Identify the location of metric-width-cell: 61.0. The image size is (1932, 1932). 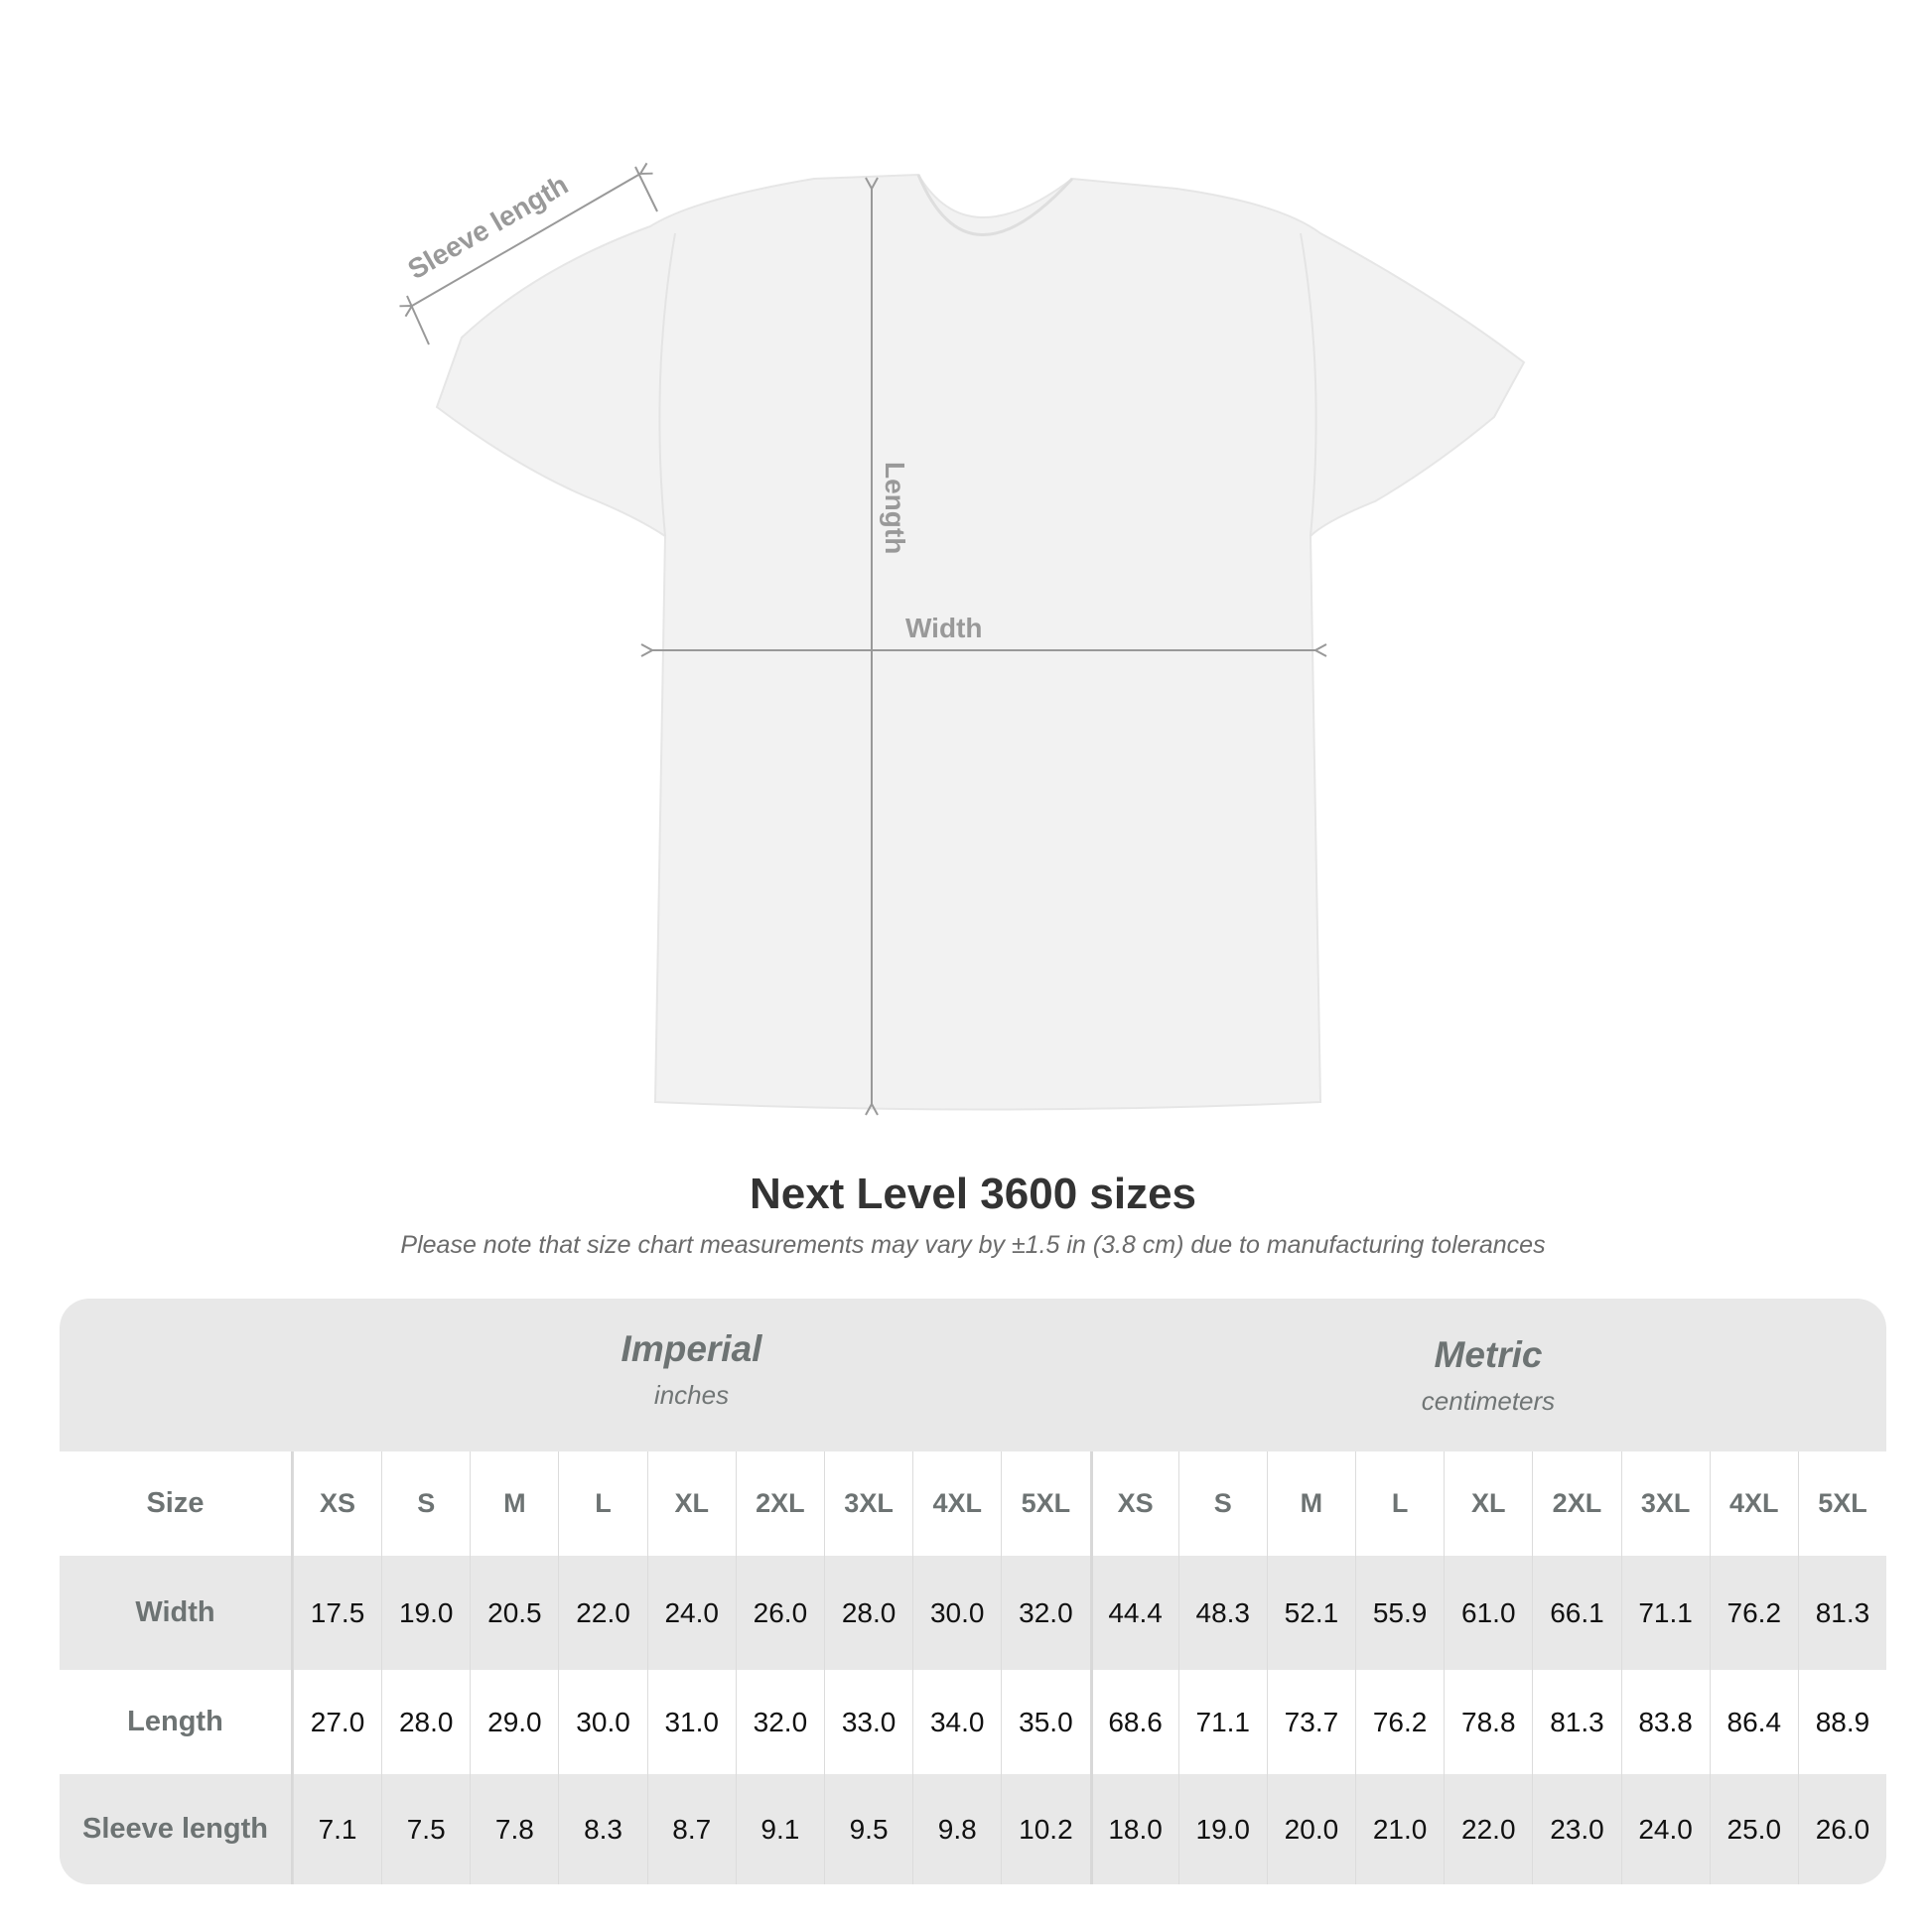
(1488, 1613).